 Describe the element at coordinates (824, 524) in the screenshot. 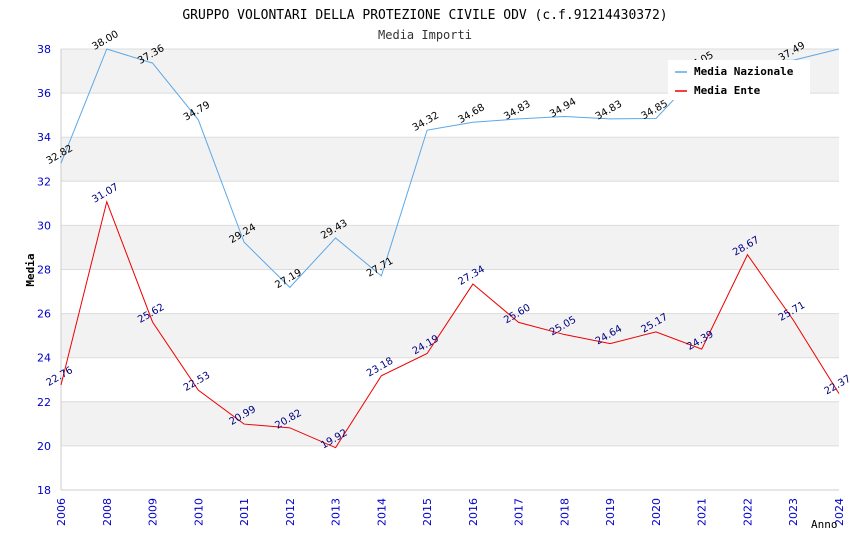

I see `x-axis-label: Anno` at that location.